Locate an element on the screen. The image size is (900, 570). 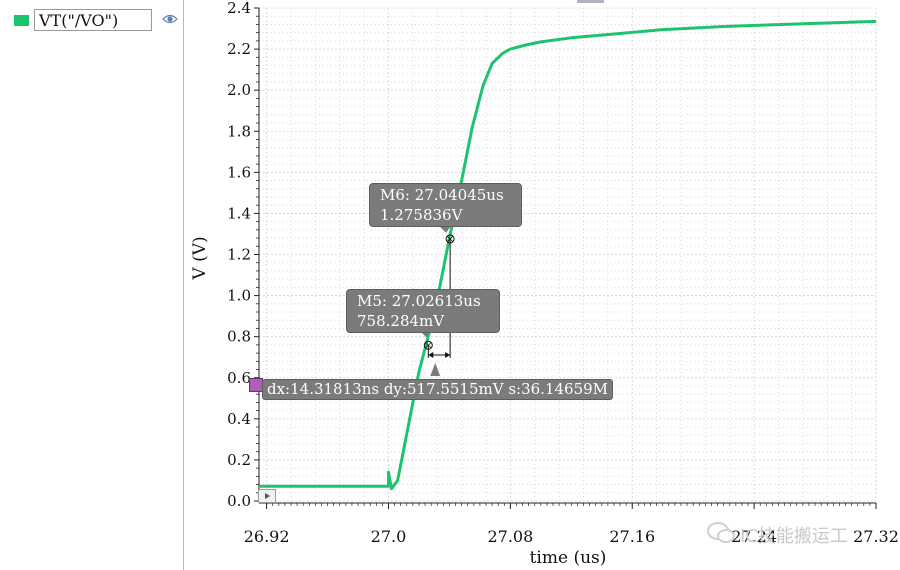
delta-label: dx:14.31813ns dy:517.5515mV s:36.14659M is located at coordinates (438, 389).